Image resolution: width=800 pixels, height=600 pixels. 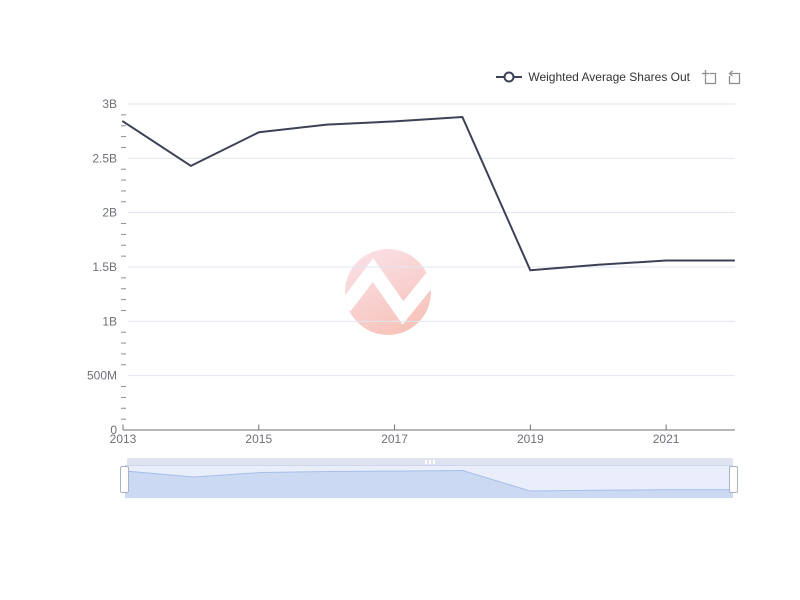 I want to click on navigator-right-handle, so click(x=733, y=479).